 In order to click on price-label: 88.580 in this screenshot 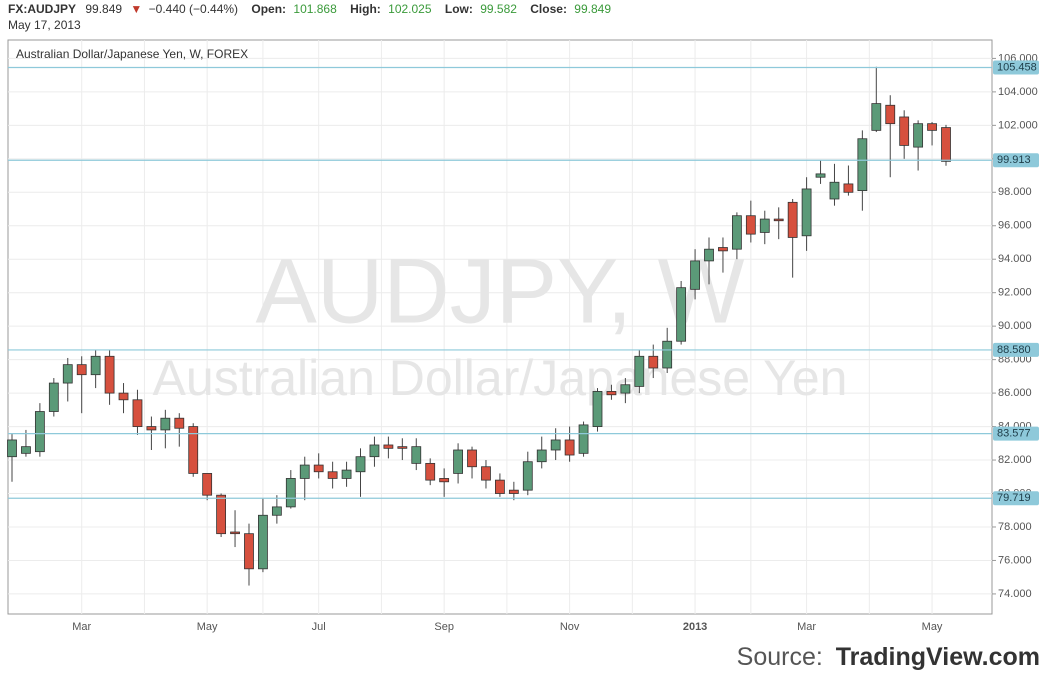, I will do `click(1014, 350)`.